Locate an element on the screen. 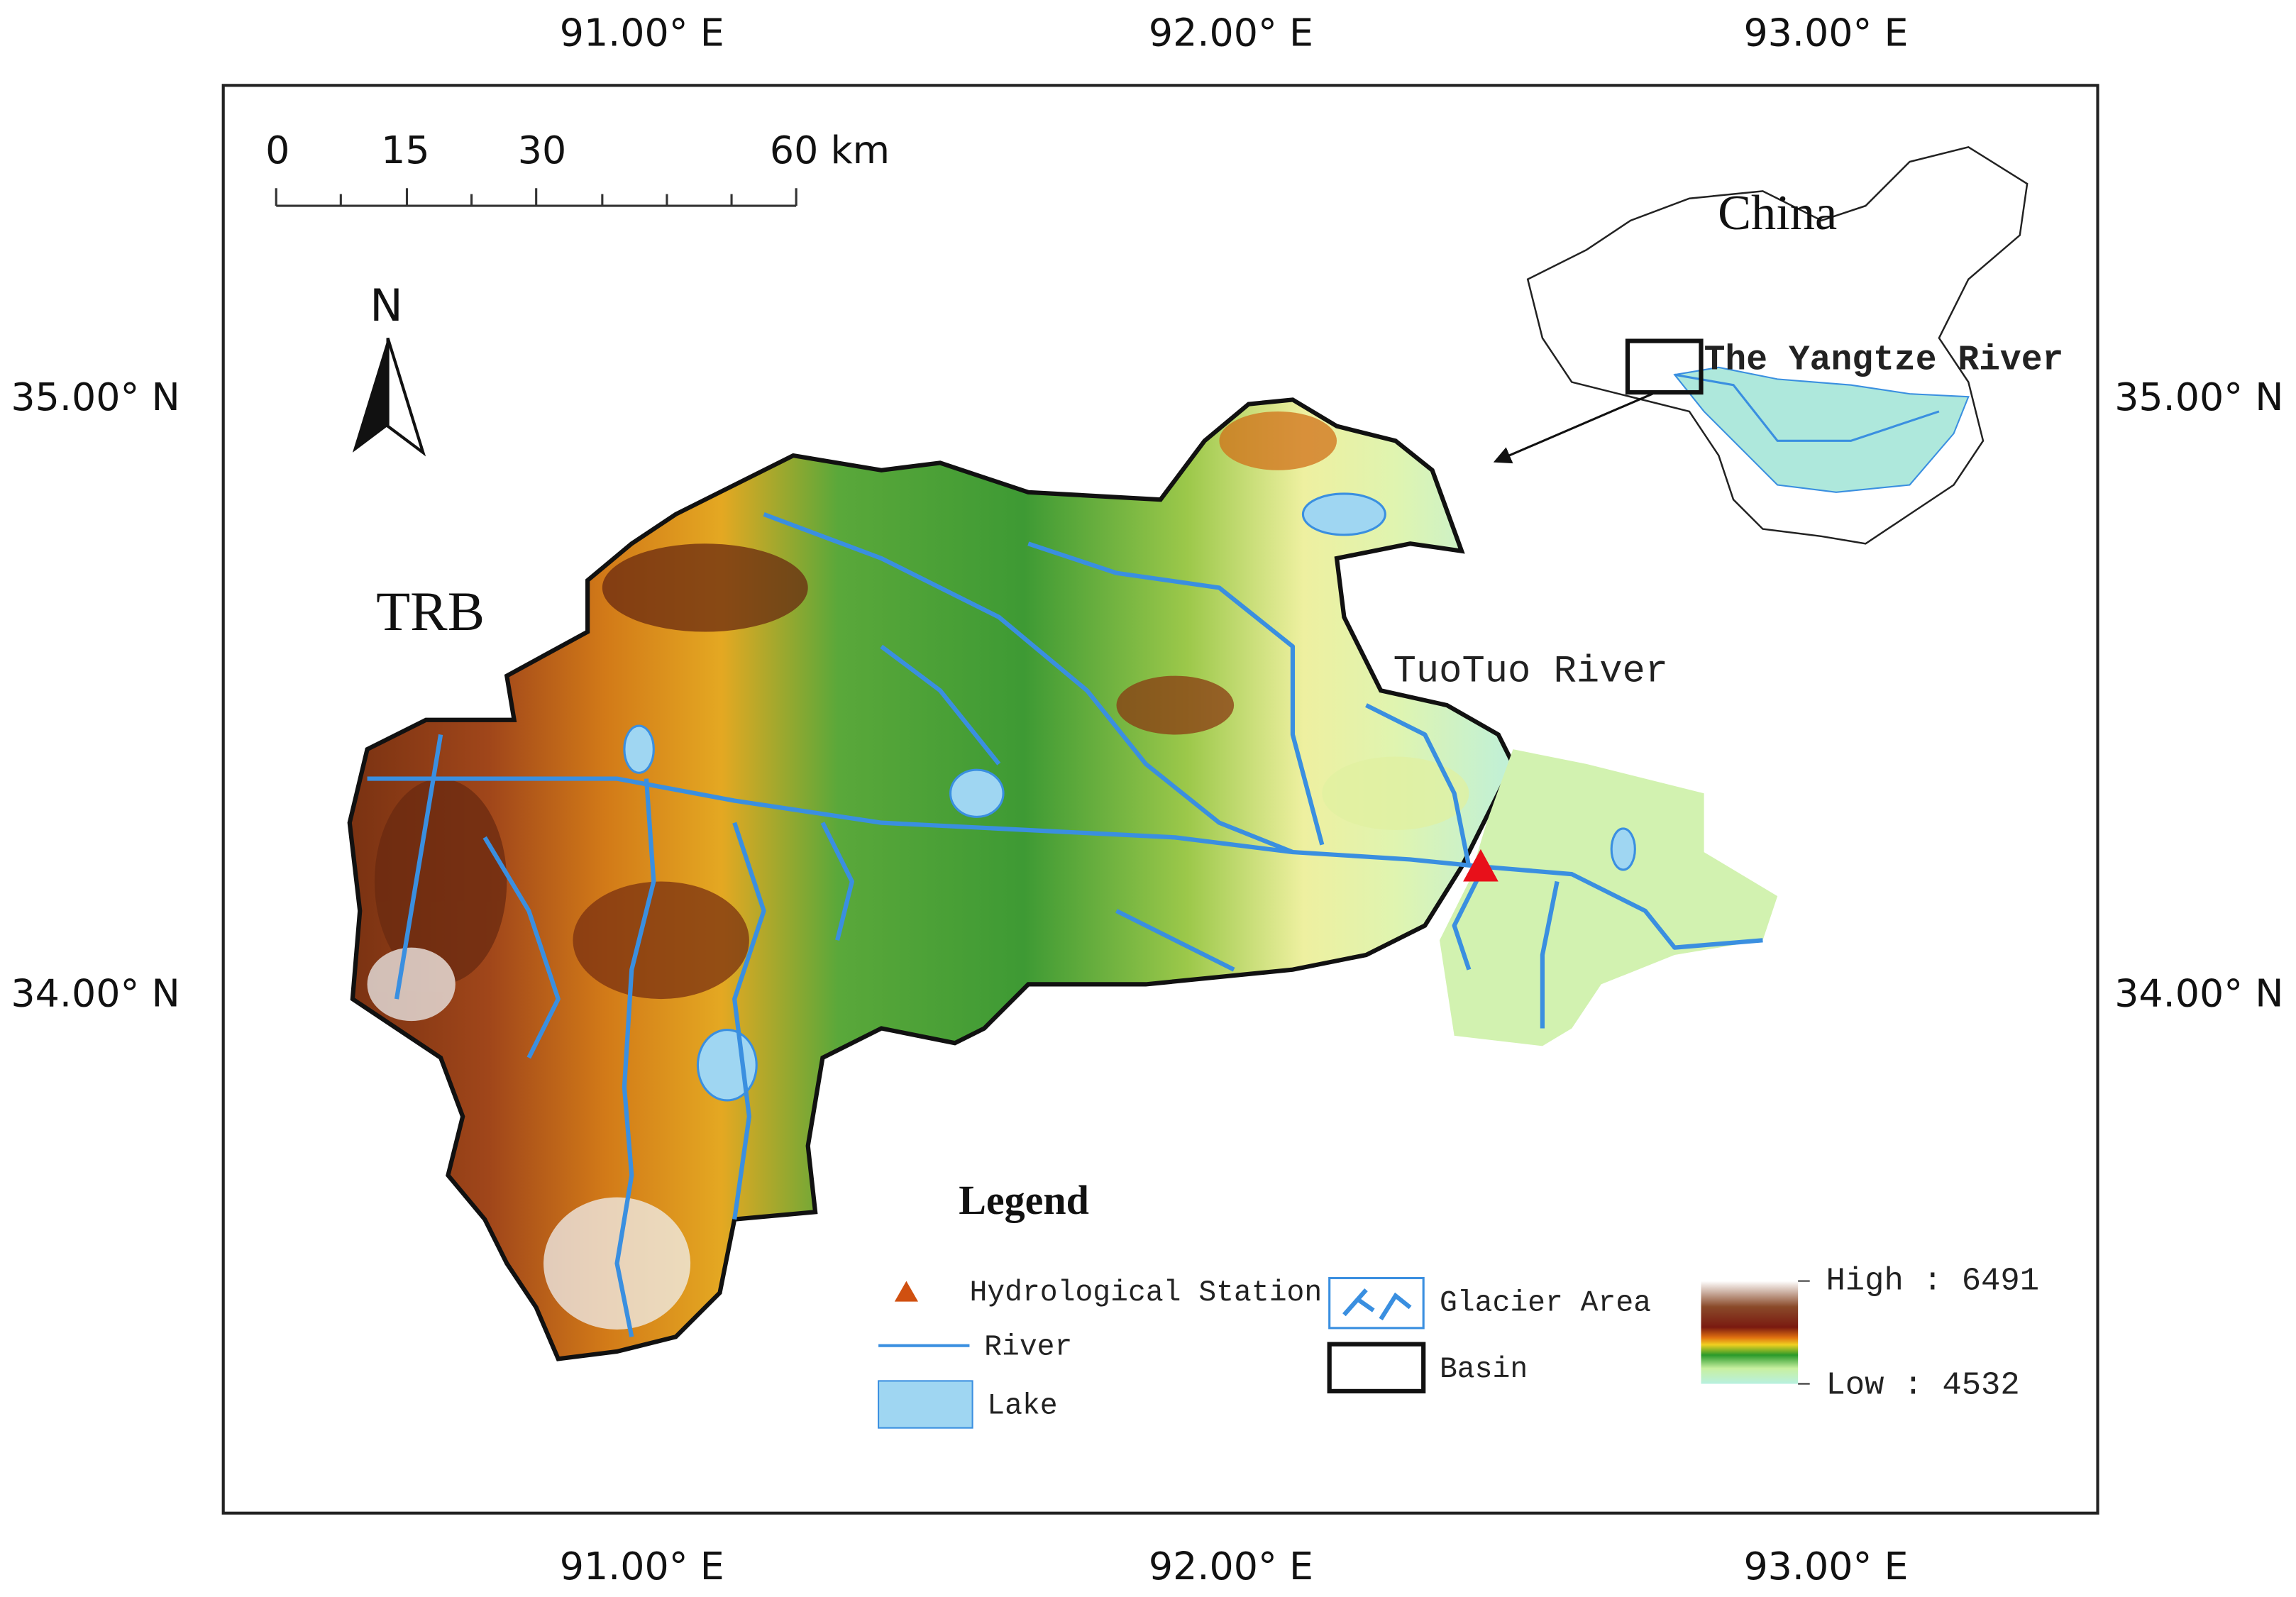 Image resolution: width=2296 pixels, height=1597 pixels. river-label: TuoTuo River is located at coordinates (1531, 672).